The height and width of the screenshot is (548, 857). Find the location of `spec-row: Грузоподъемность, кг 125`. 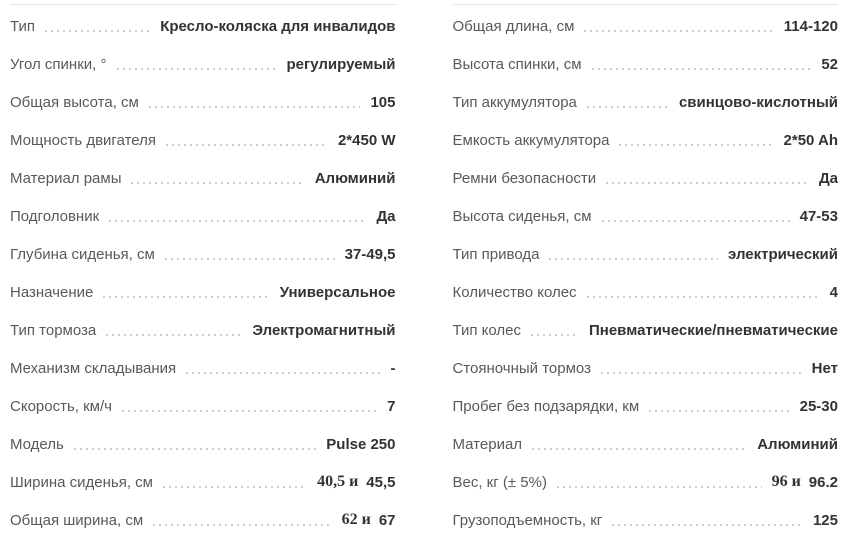

spec-row: Грузоподъемность, кг 125 is located at coordinates (646, 520).